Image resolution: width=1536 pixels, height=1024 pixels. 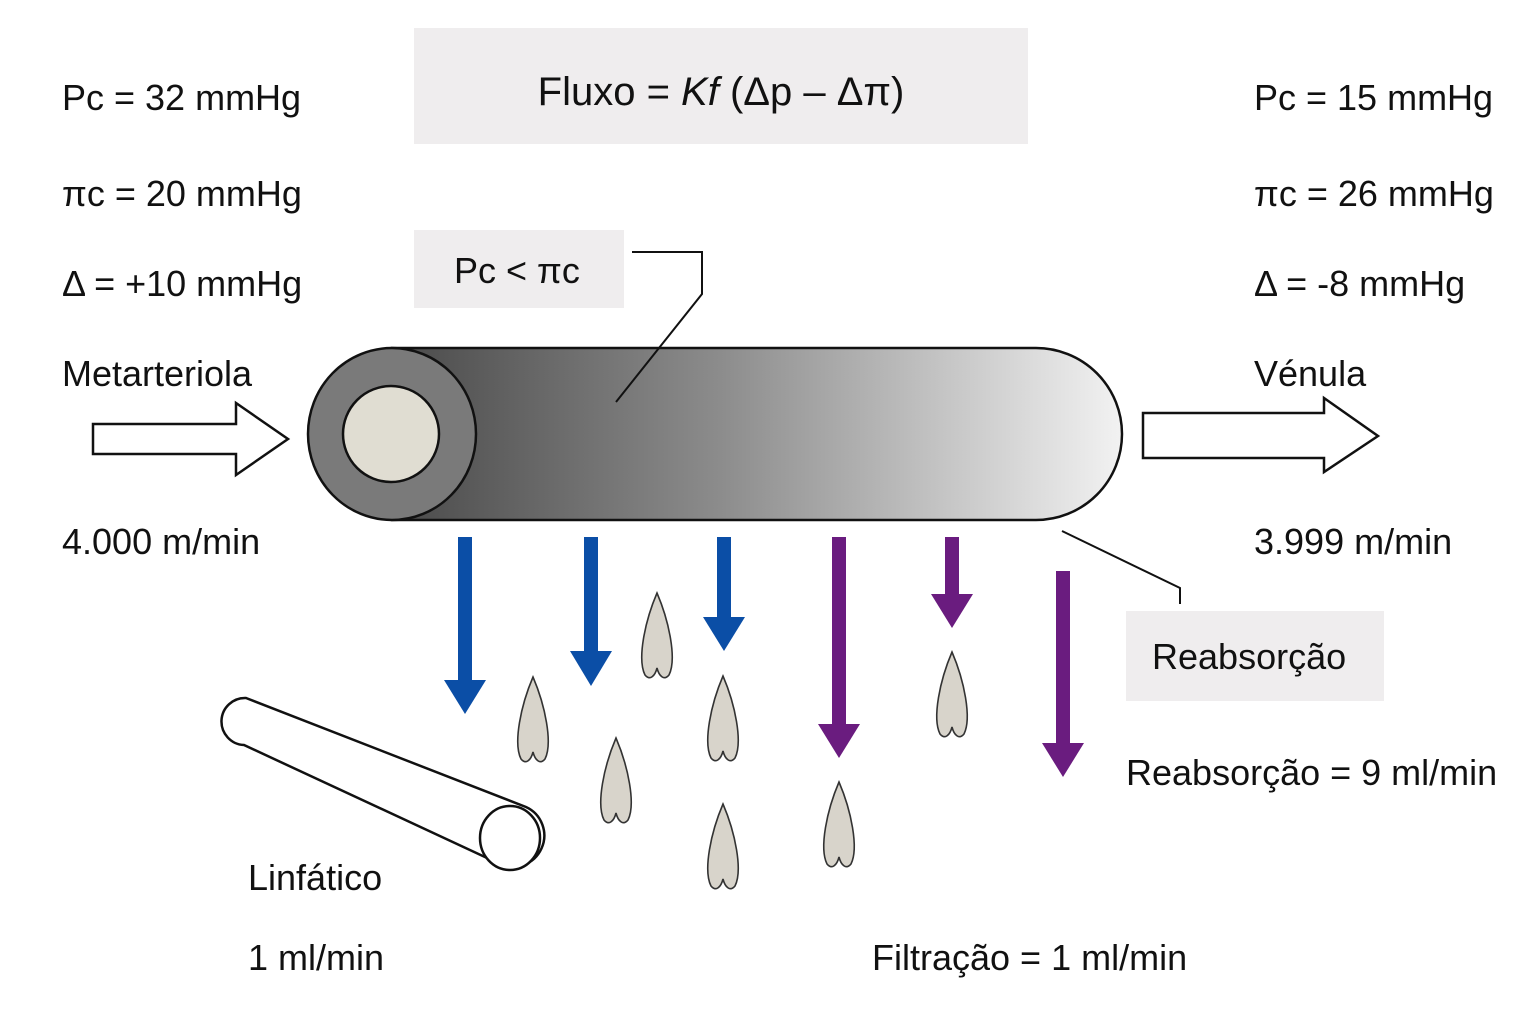 I want to click on lymphatic-flow: 1 ml/min, so click(x=316, y=957).